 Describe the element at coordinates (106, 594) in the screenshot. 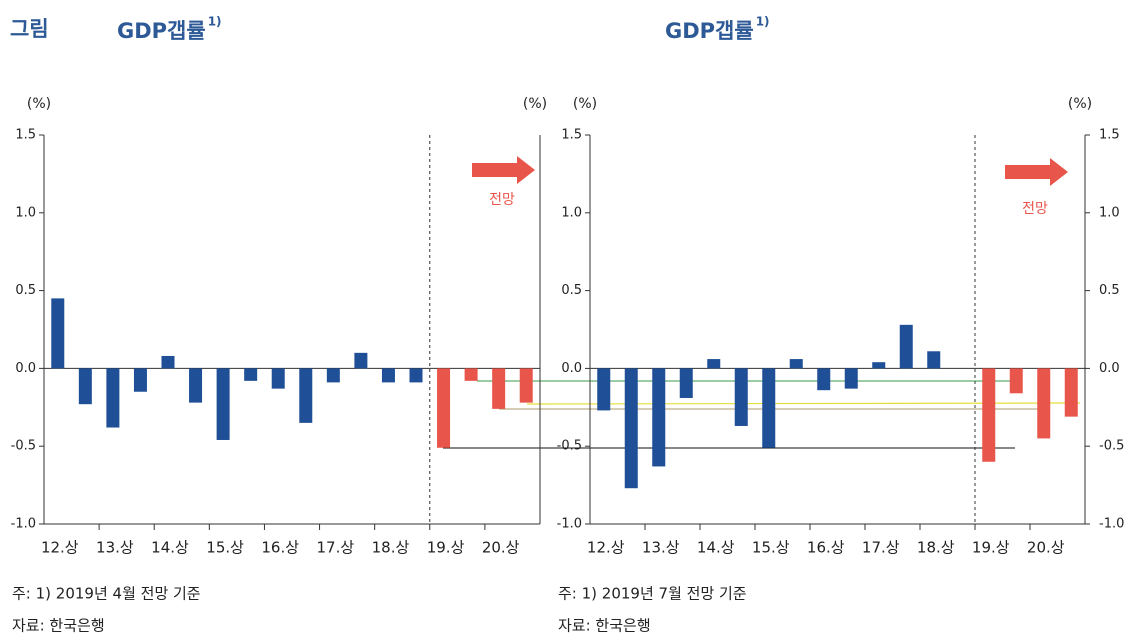

I see `note: 주: 1) 2019년 4월 전망 기준` at that location.